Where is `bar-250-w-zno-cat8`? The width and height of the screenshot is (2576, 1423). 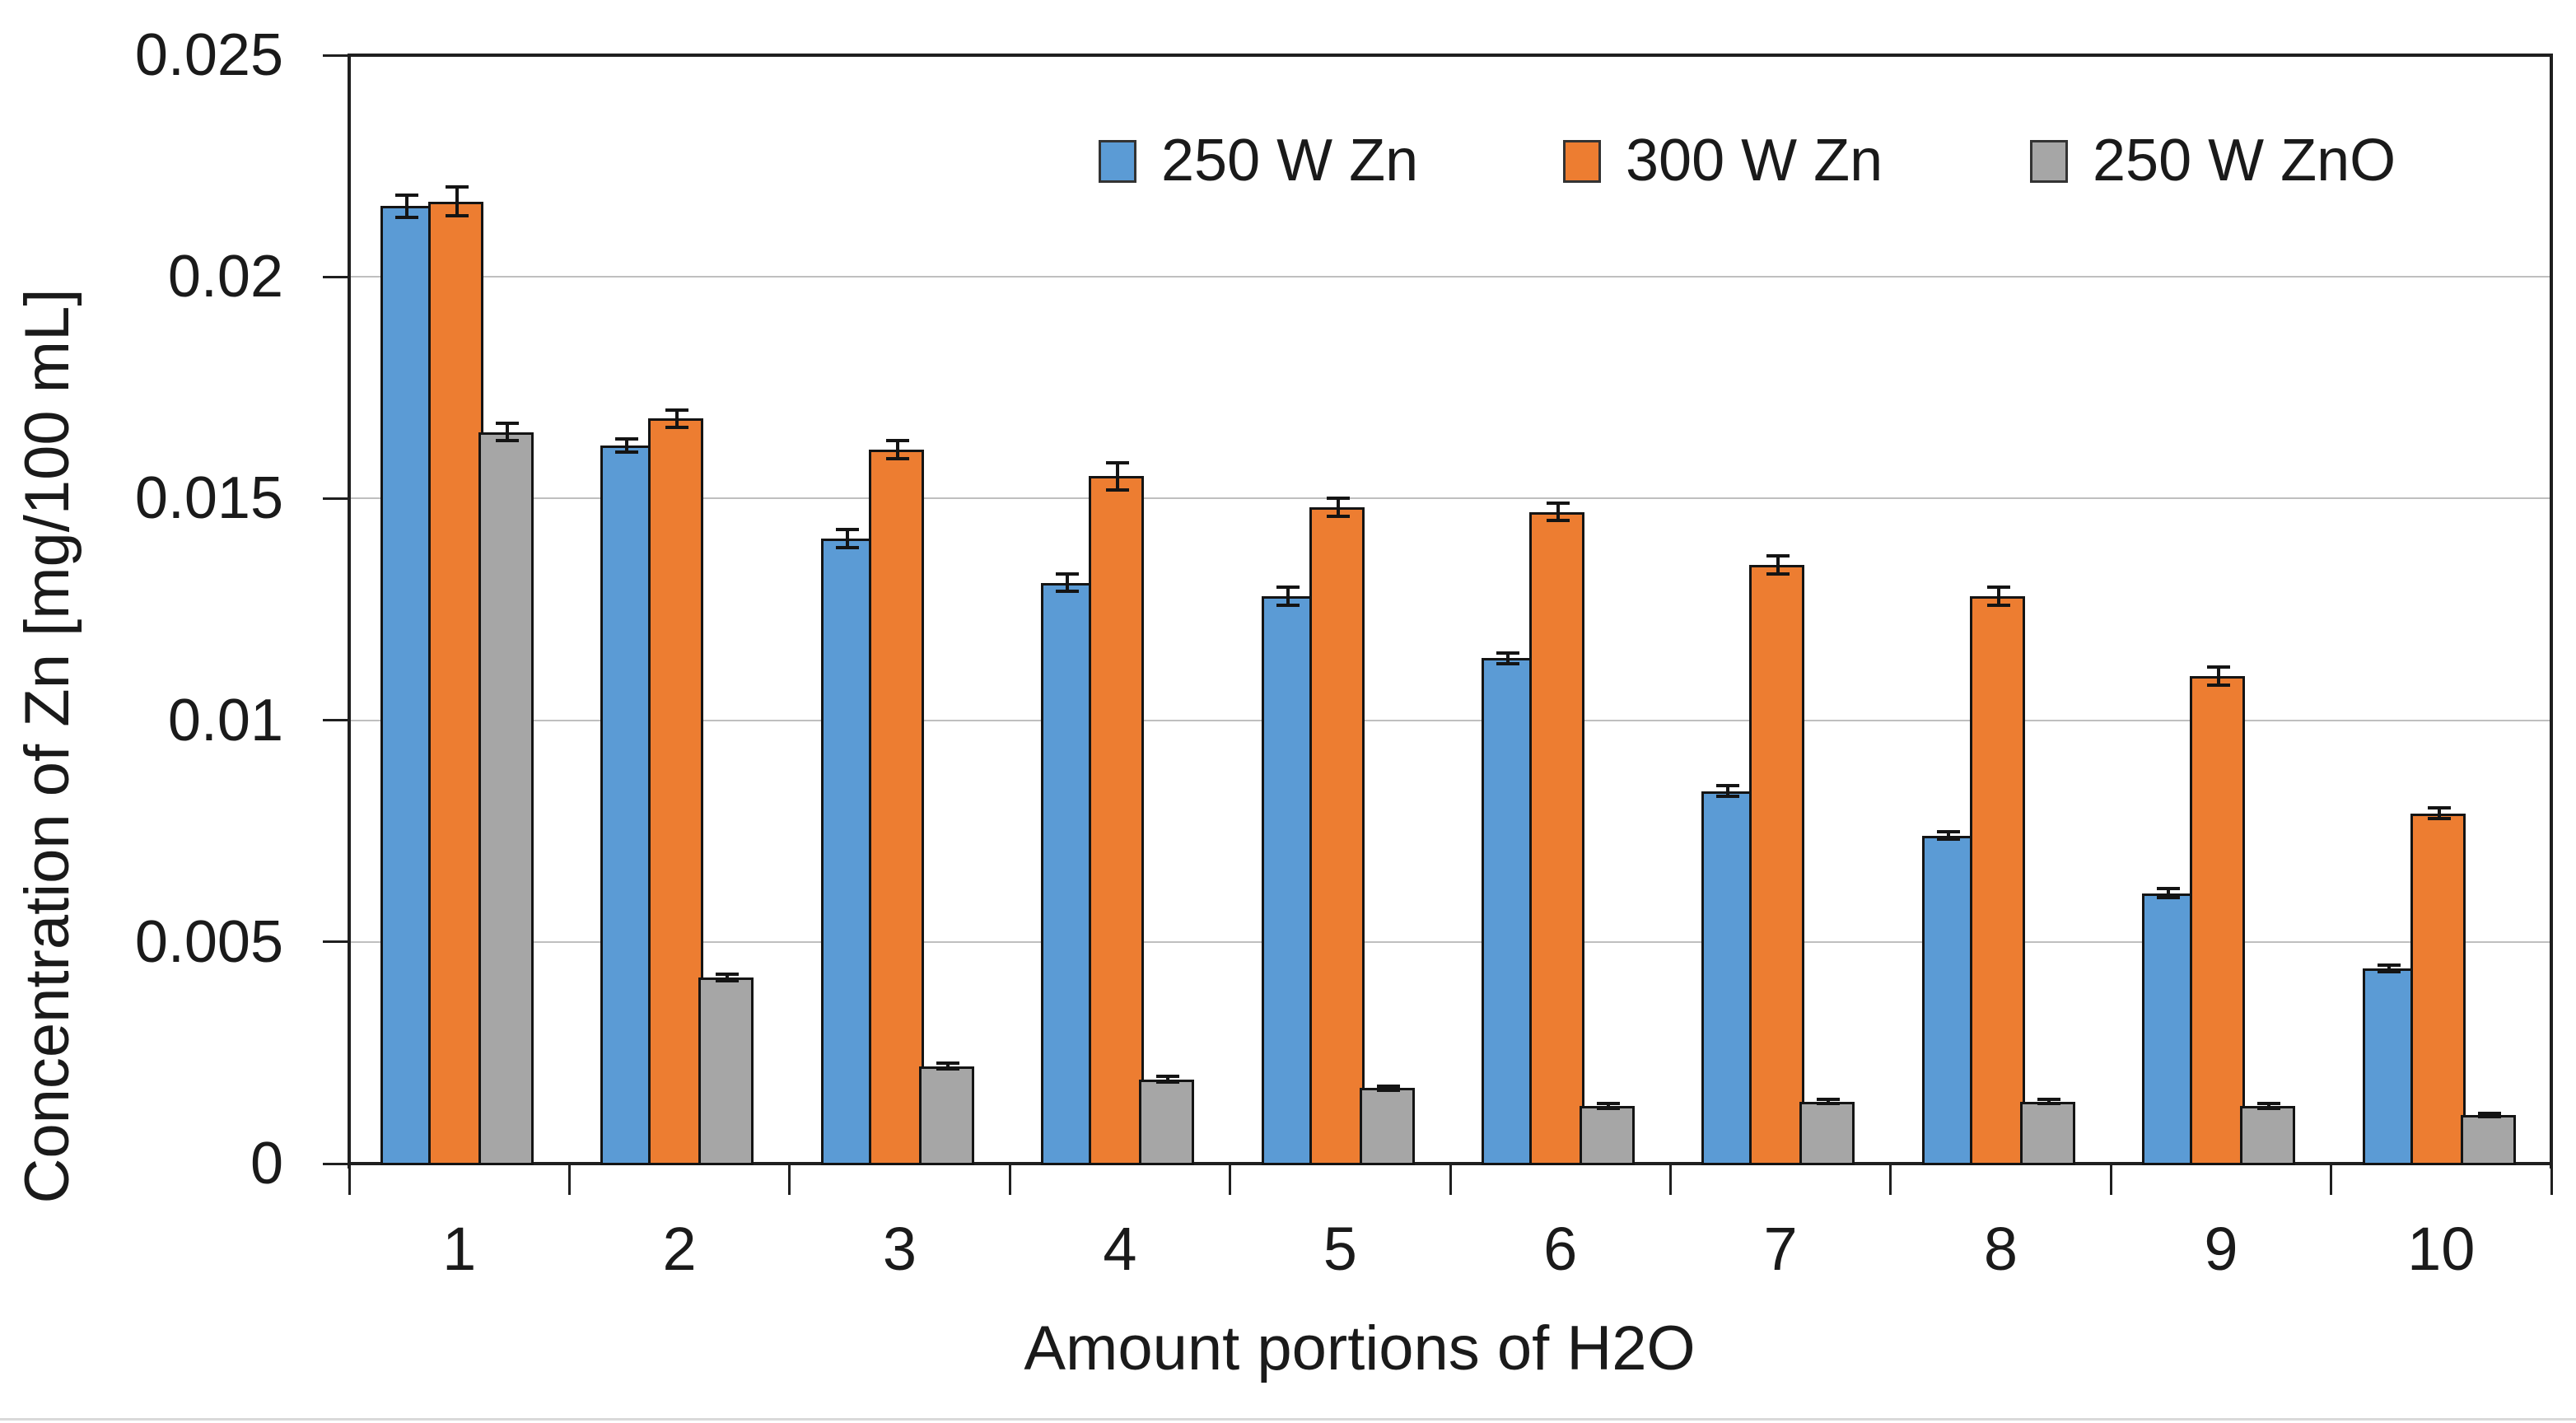 bar-250-w-zno-cat8 is located at coordinates (2047, 1133).